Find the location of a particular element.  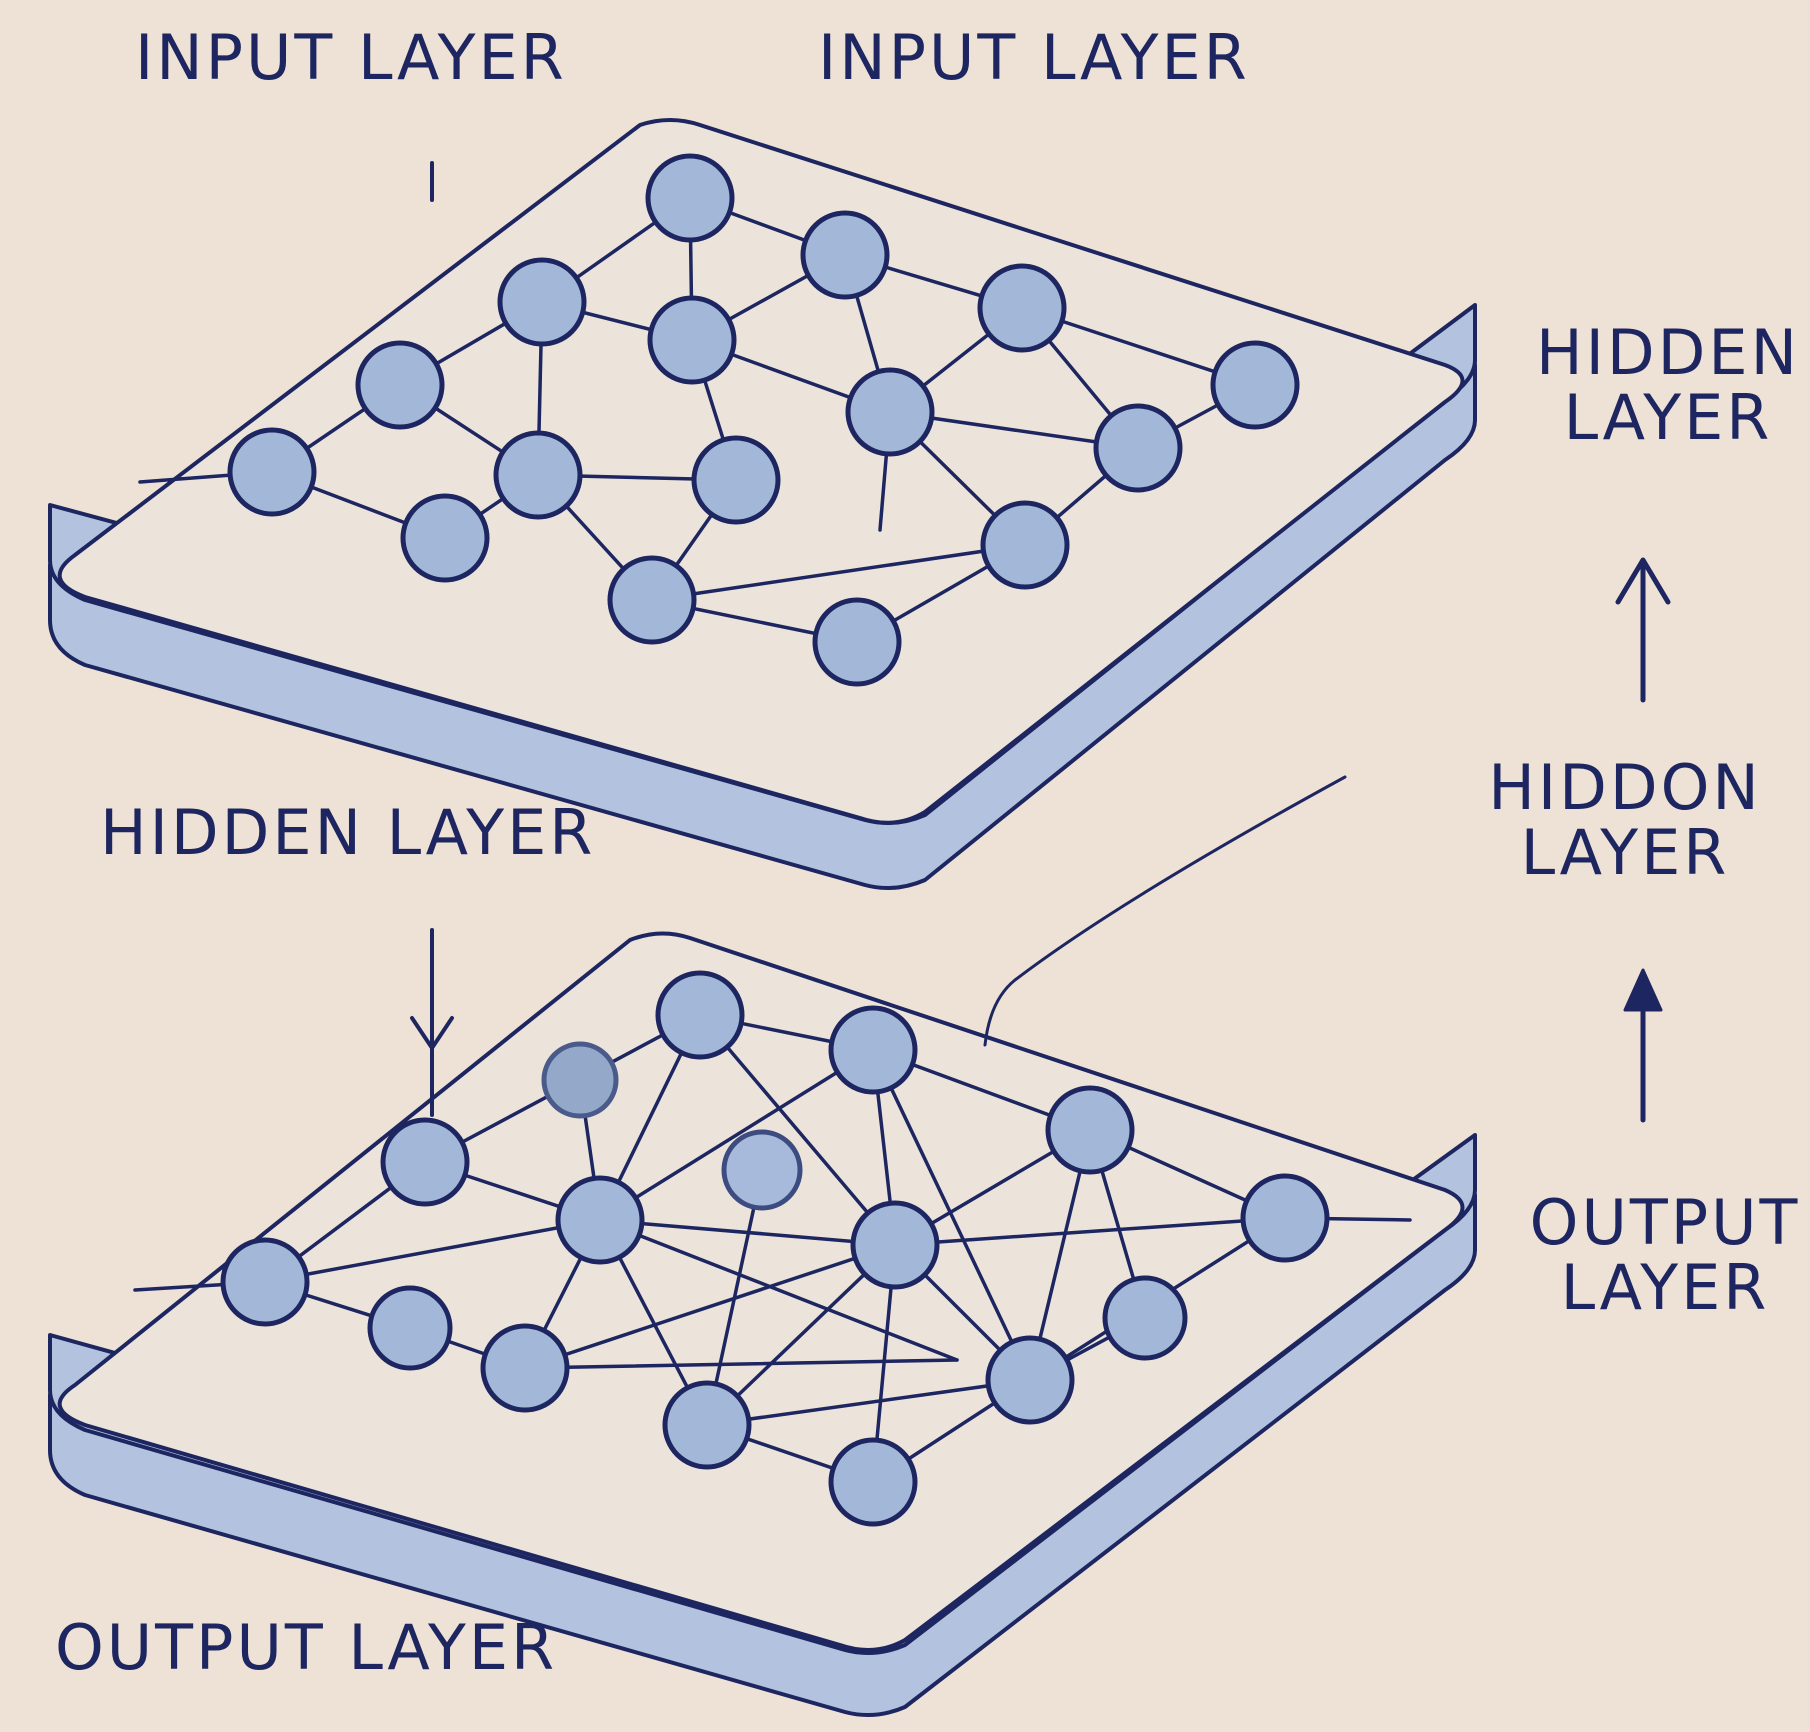

right-hidden-line2: LAYER is located at coordinates (1668, 418).